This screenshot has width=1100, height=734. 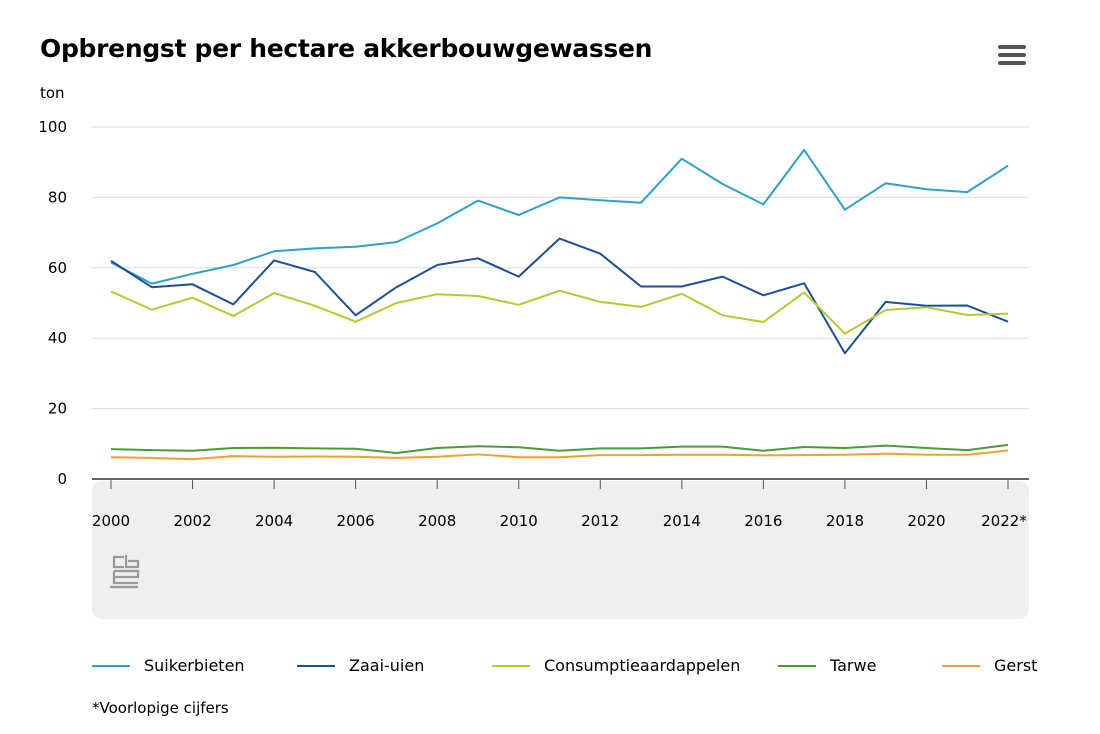 What do you see at coordinates (125, 572) in the screenshot?
I see `cbs-logo-icon` at bounding box center [125, 572].